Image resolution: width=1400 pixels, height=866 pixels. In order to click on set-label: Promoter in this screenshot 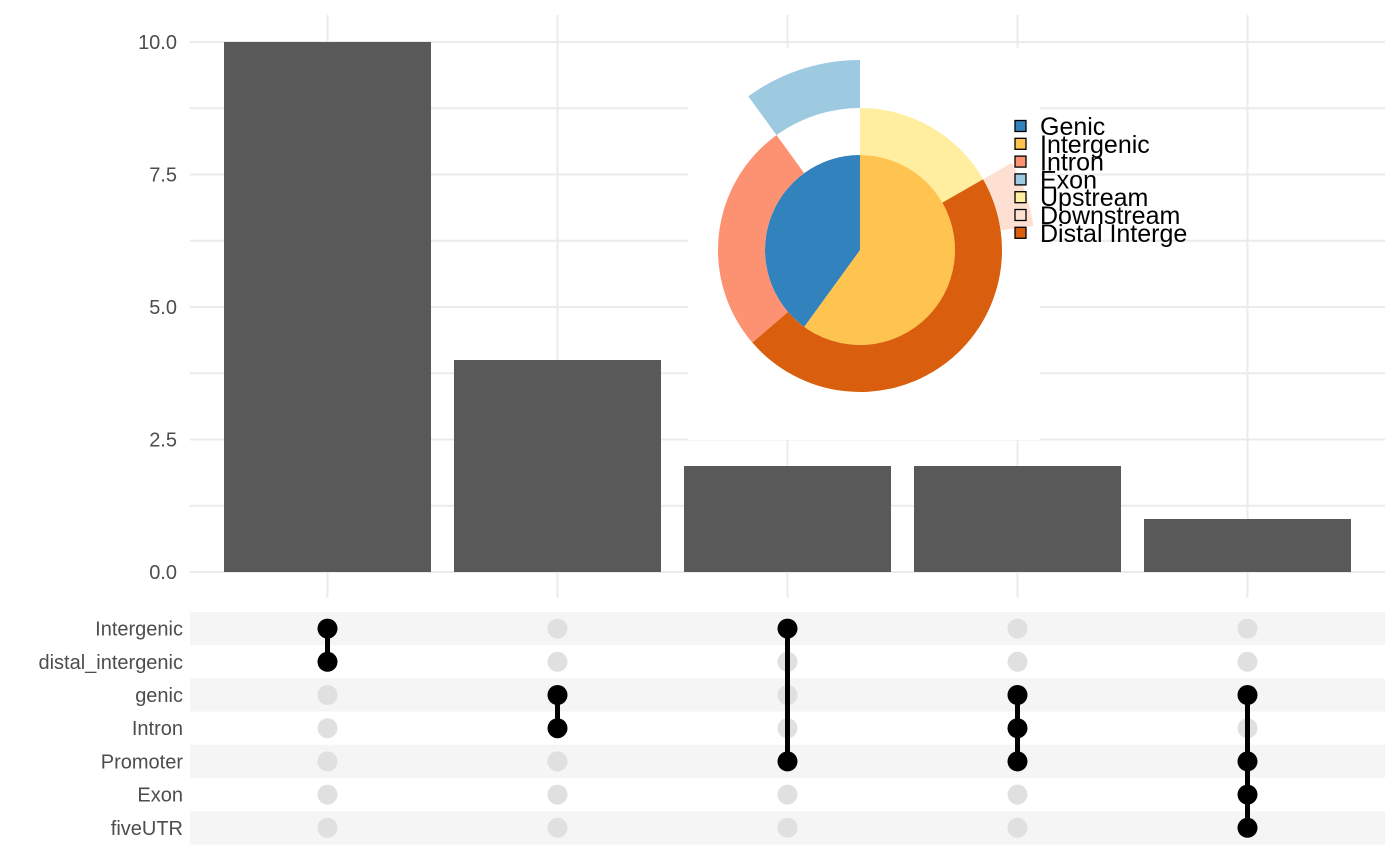, I will do `click(142, 762)`.